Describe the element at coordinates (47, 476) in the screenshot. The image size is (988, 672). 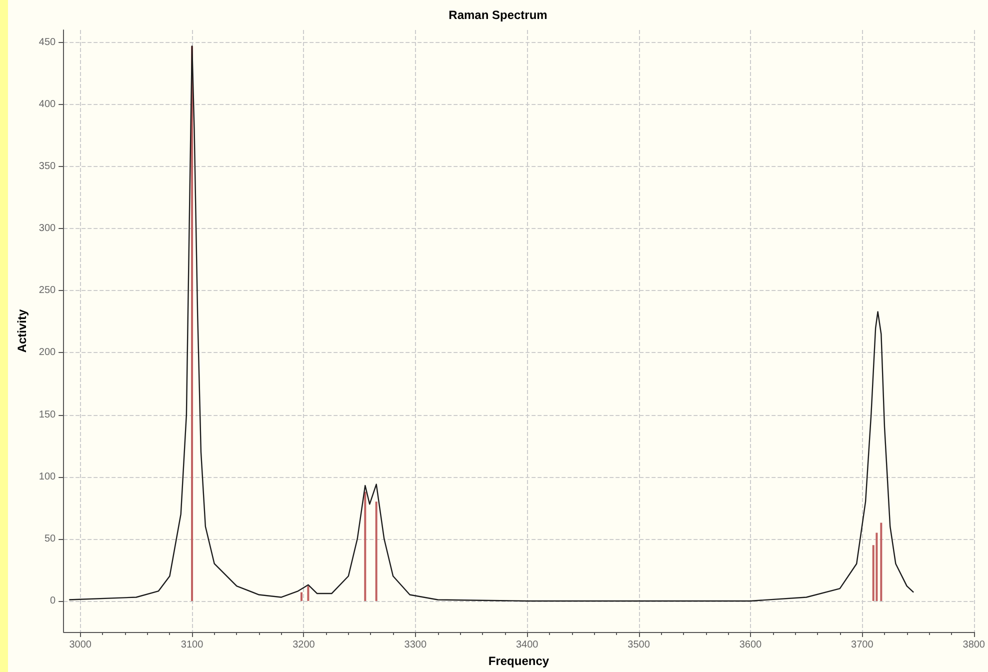
I see `y-tick-label: 100` at that location.